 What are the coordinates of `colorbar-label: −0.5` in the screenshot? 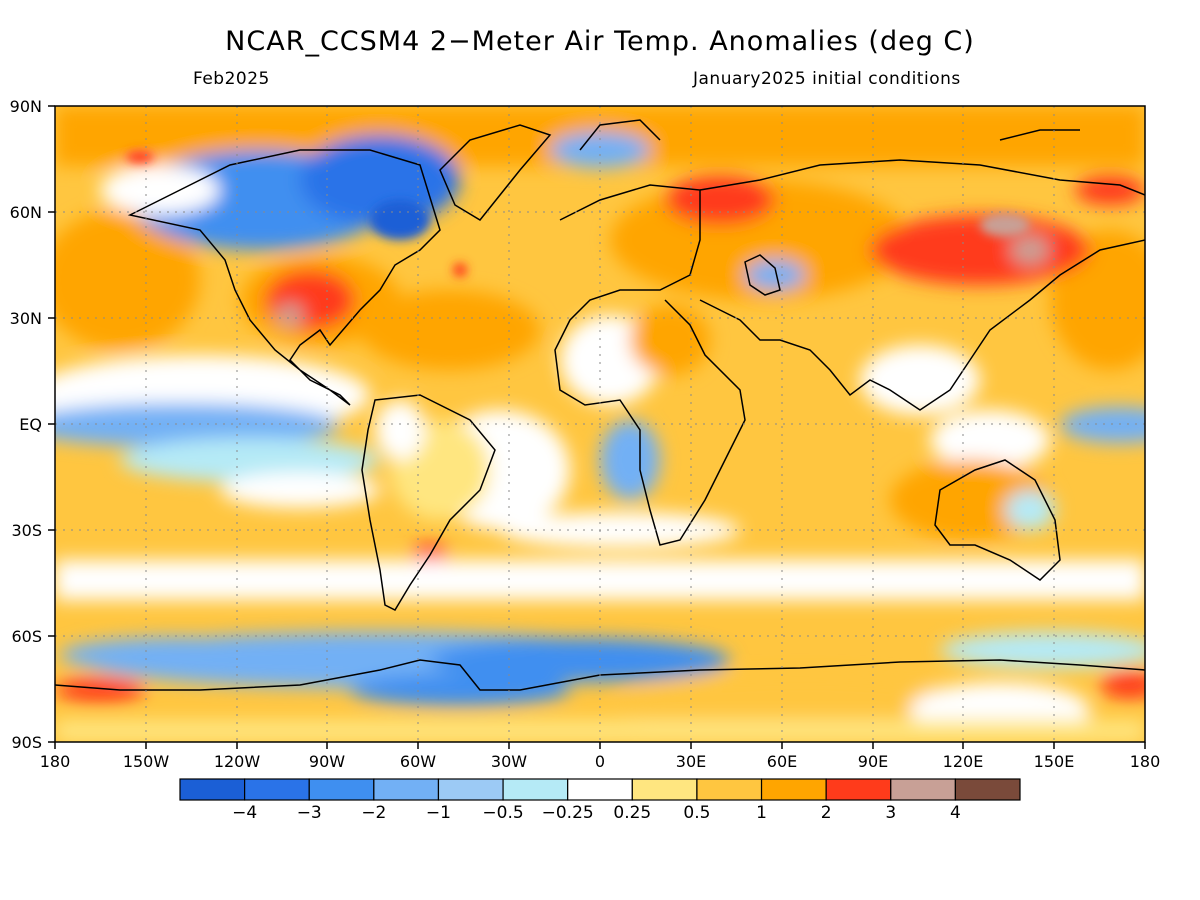 It's located at (502, 813).